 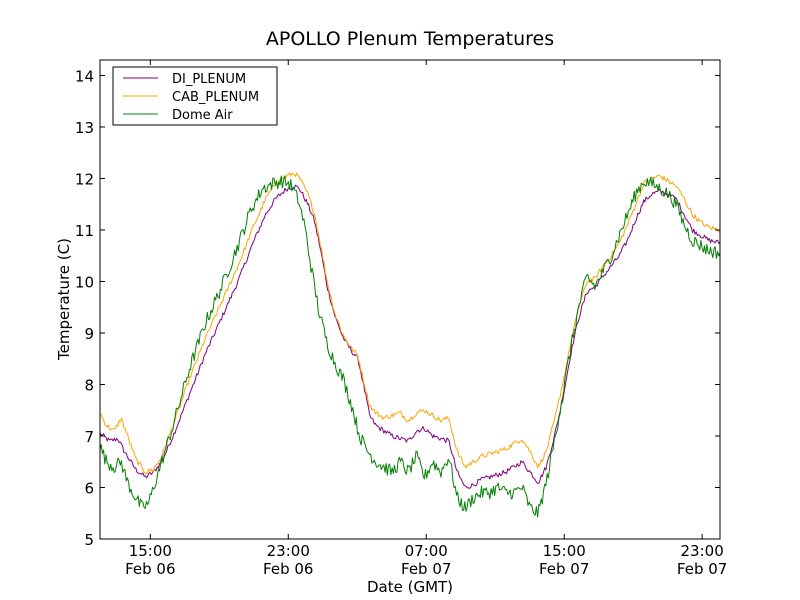 I want to click on y-tick-label: 8, so click(x=89, y=385).